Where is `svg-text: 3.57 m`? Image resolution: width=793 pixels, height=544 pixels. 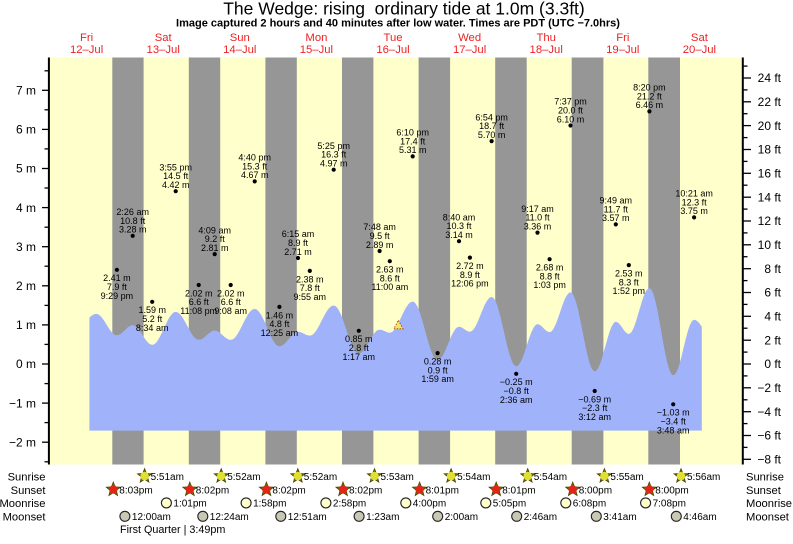 svg-text: 3.57 m is located at coordinates (616, 218).